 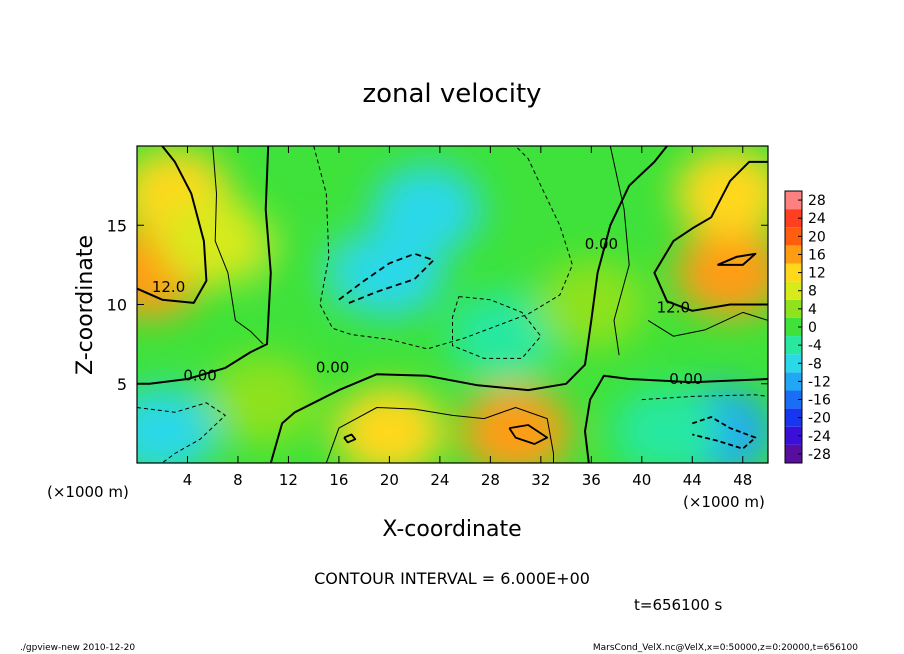 I want to click on colorbar-label: -8, so click(x=815, y=364).